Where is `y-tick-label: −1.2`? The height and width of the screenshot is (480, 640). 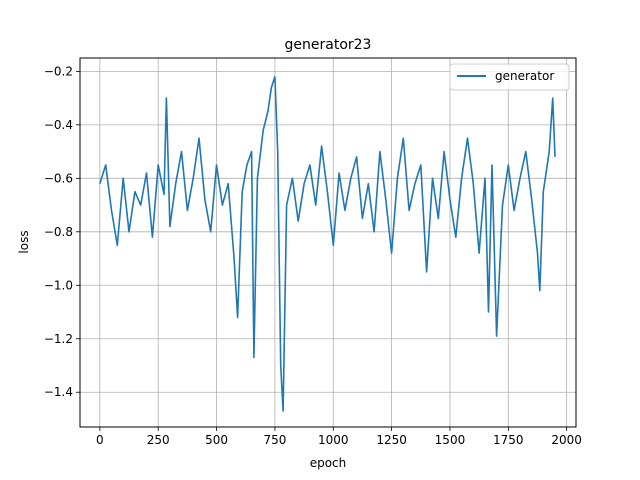 y-tick-label: −1.2 is located at coordinates (58, 339).